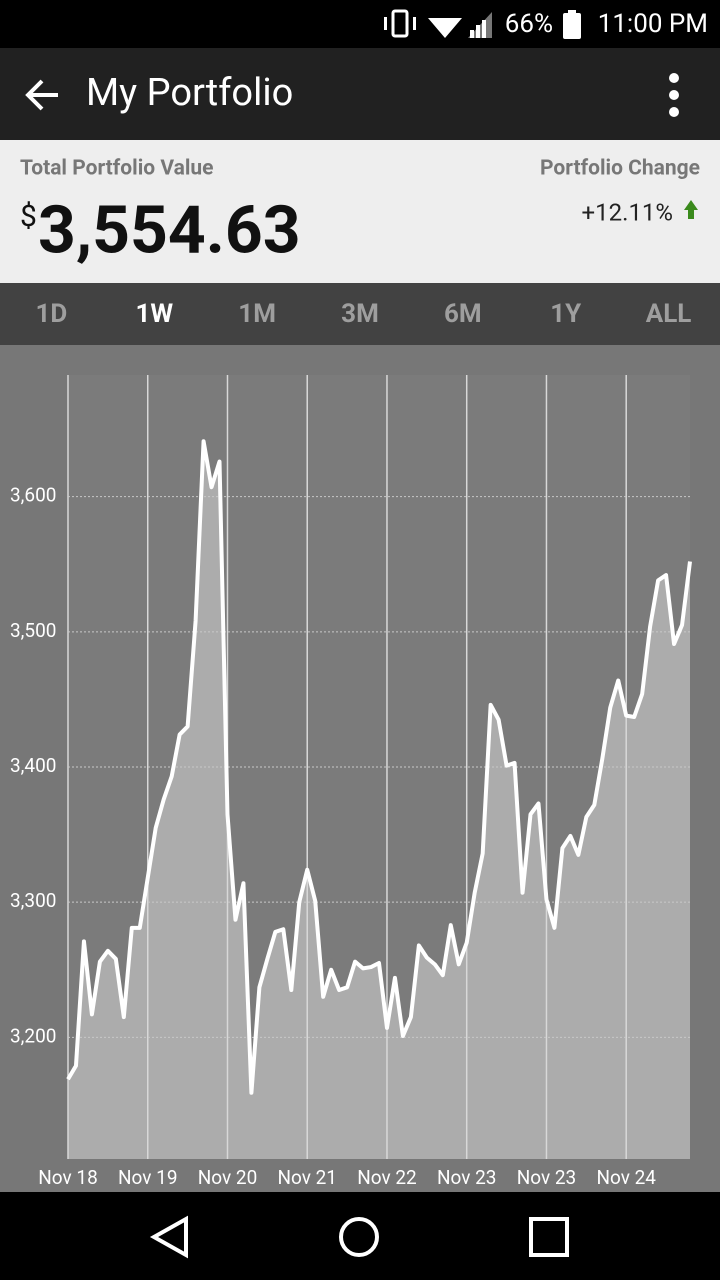  I want to click on portfolio-change: +12.11%, so click(627, 212).